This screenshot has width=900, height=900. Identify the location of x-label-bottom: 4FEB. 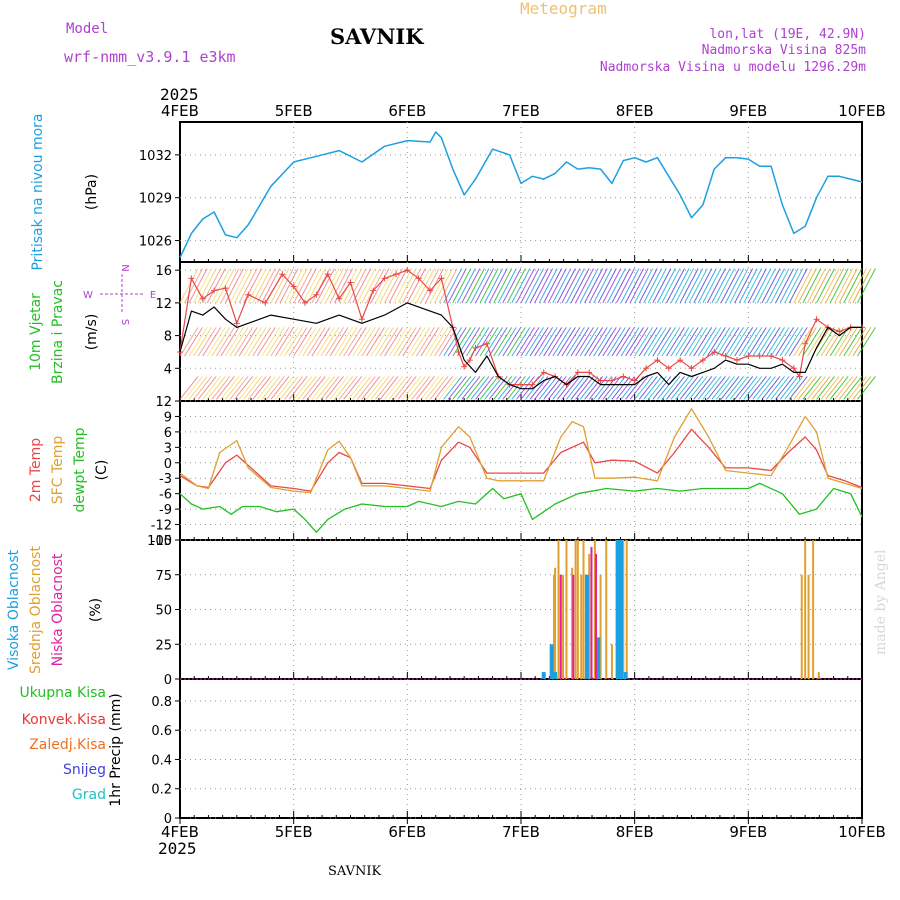
(180, 832).